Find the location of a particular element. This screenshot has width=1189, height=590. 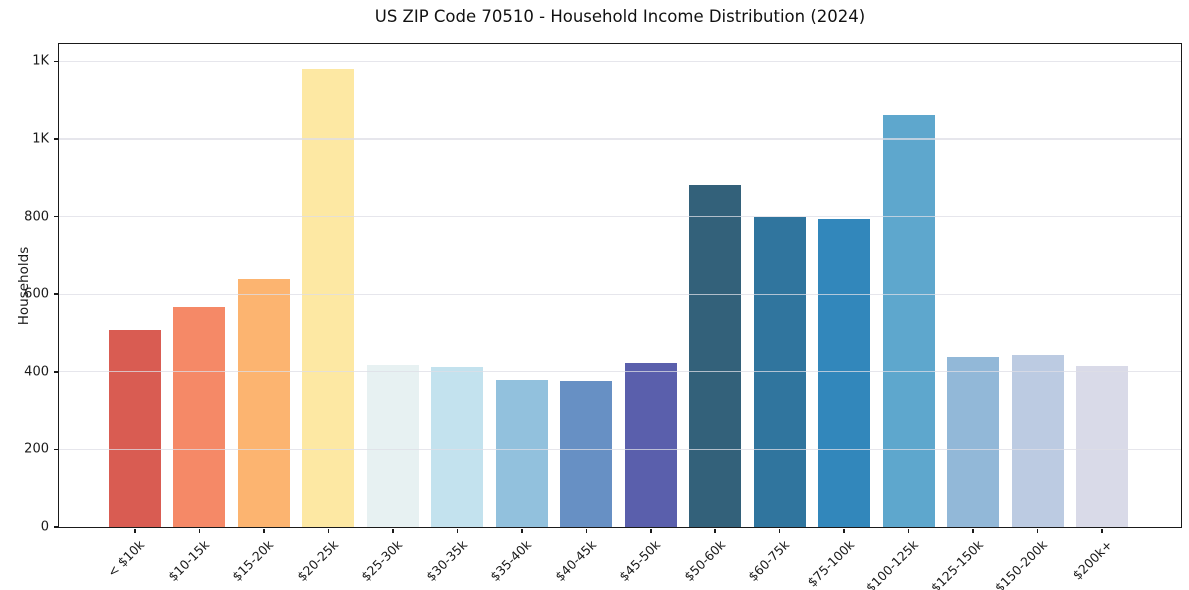

x-tick-label: $20-25k is located at coordinates (317, 561).